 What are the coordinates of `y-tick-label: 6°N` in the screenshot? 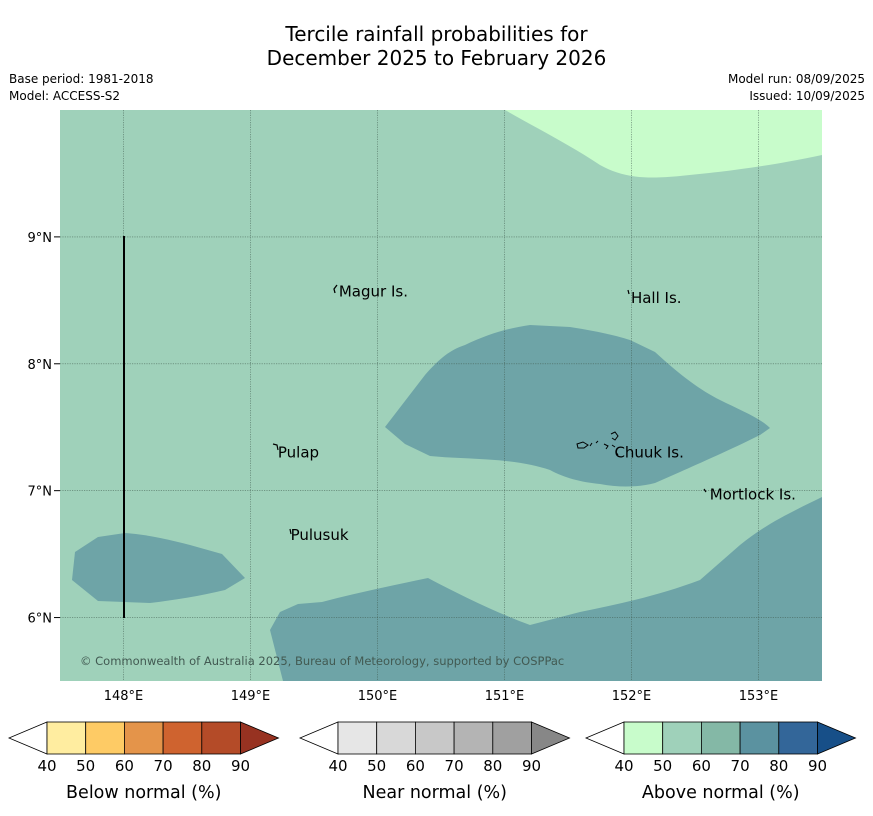 It's located at (40, 619).